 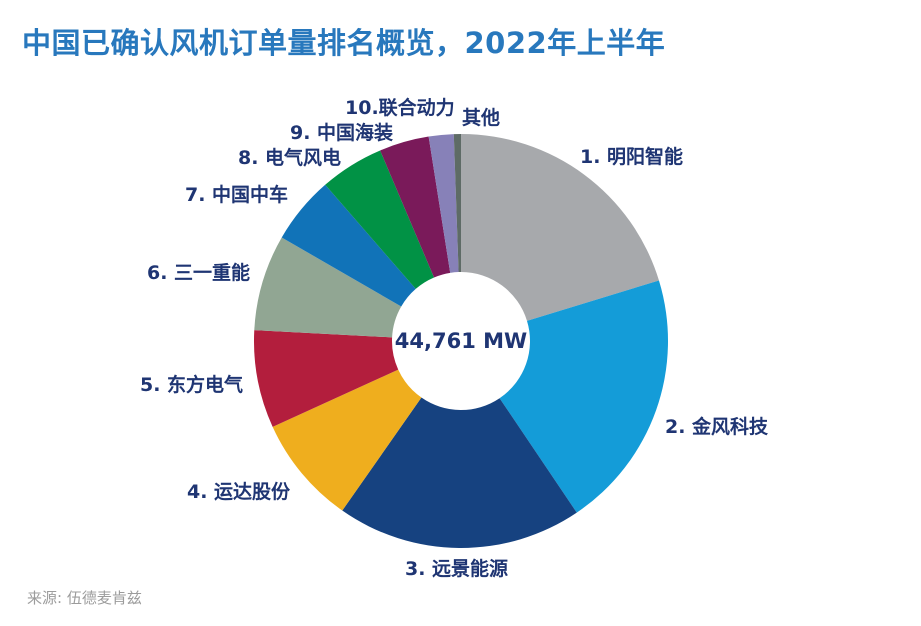 What do you see at coordinates (199, 273) in the screenshot?
I see `slice-label-sany: 6. 三一重能` at bounding box center [199, 273].